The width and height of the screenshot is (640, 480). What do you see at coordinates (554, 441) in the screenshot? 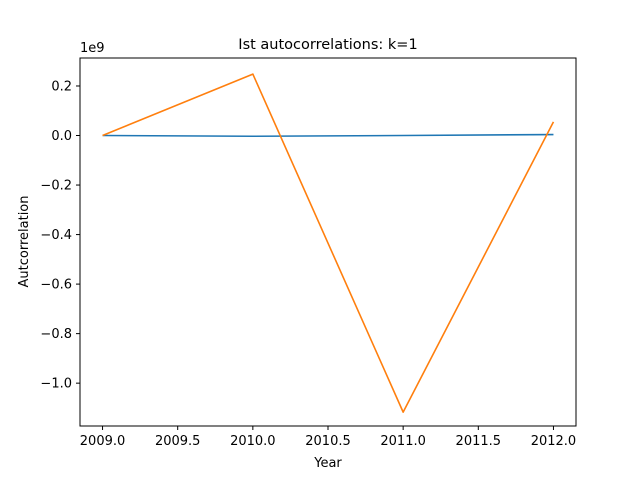
I see `x-tick-label: 2012.0` at bounding box center [554, 441].